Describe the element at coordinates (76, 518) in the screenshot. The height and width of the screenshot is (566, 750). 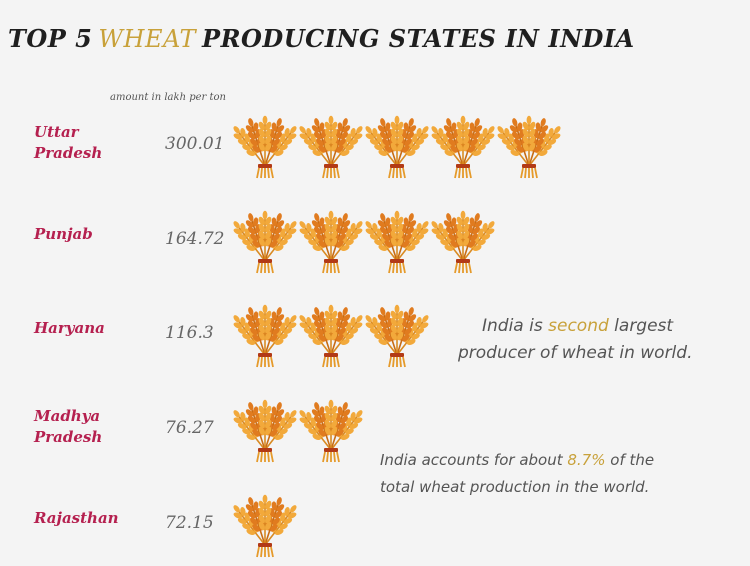
I see `state-label-line: Rajasthan` at that location.